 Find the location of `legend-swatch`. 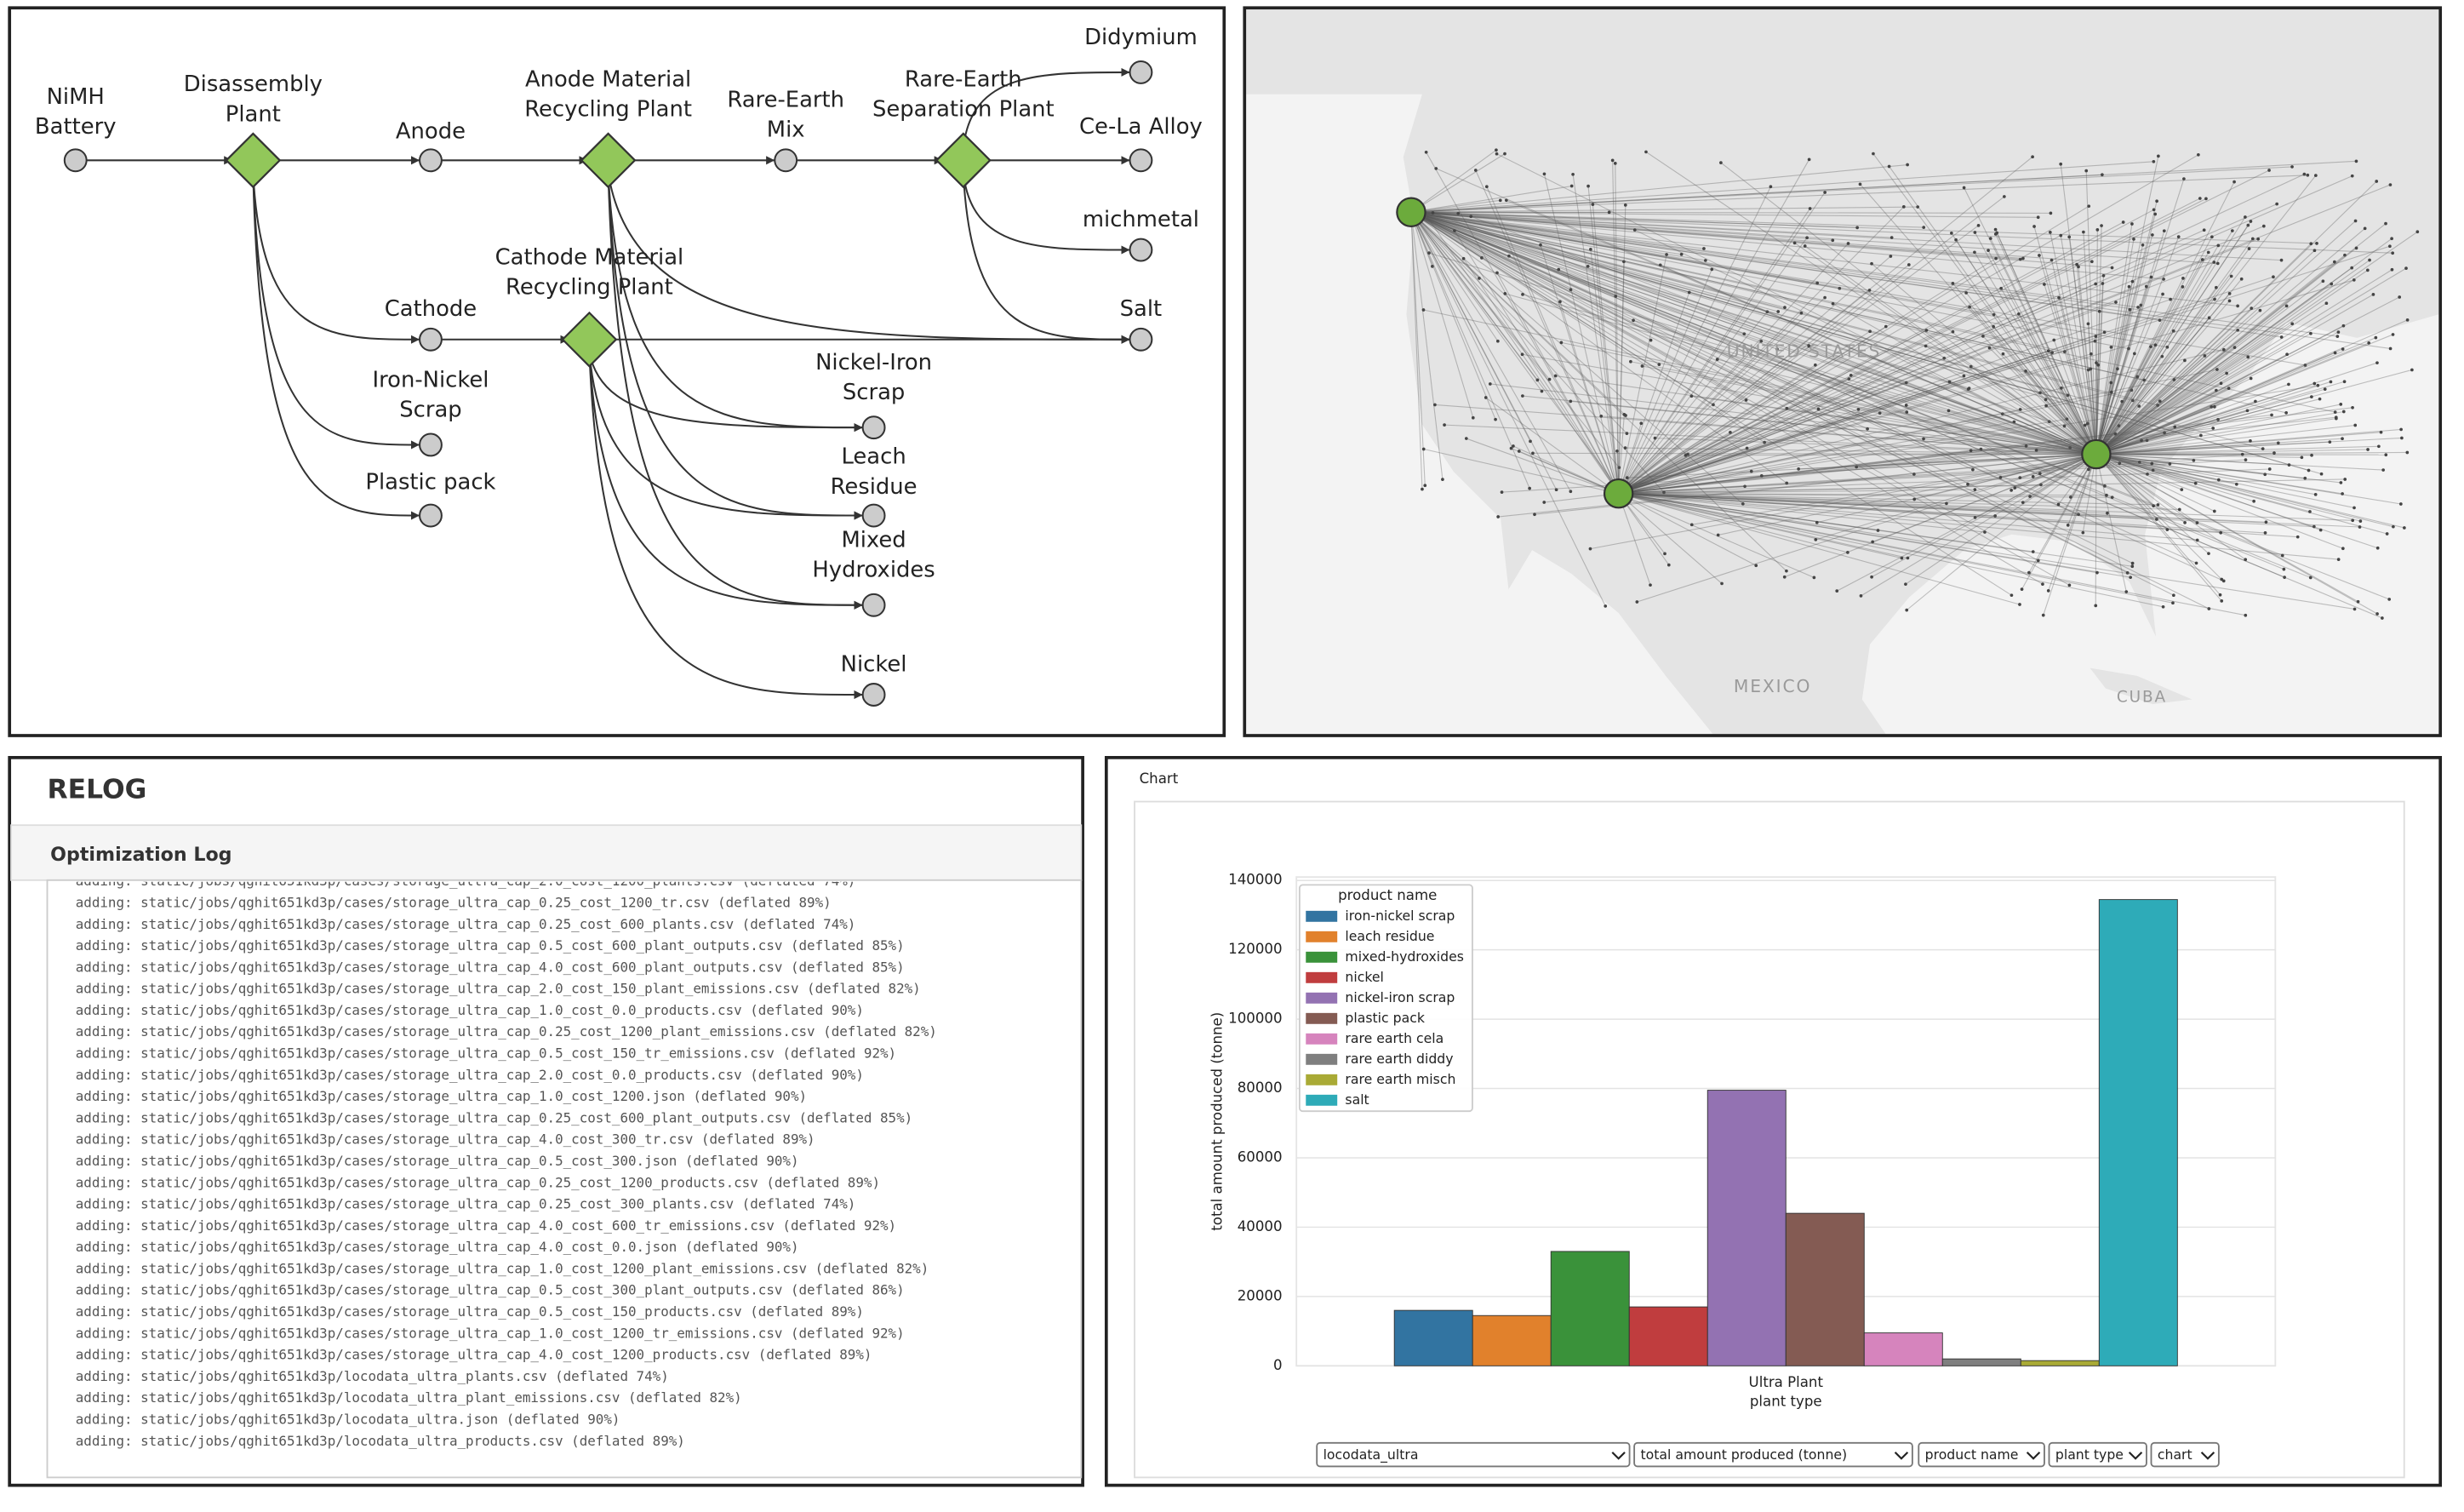

legend-swatch is located at coordinates (1322, 1100).